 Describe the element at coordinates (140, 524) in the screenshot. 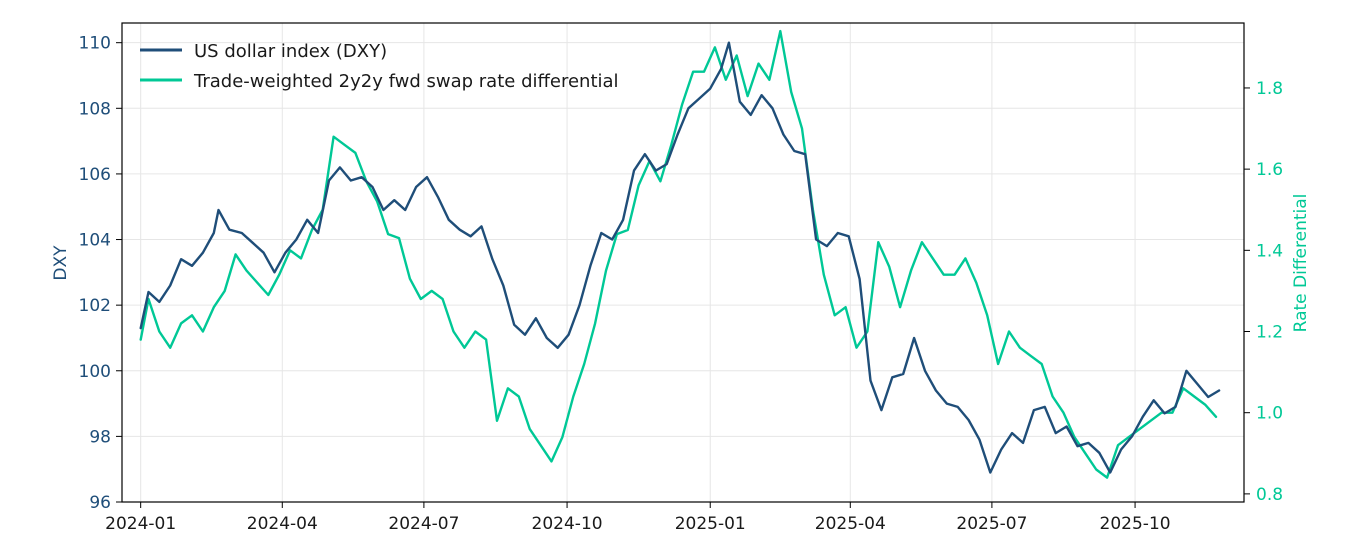

I see `x-tick-label: 2024-01` at that location.